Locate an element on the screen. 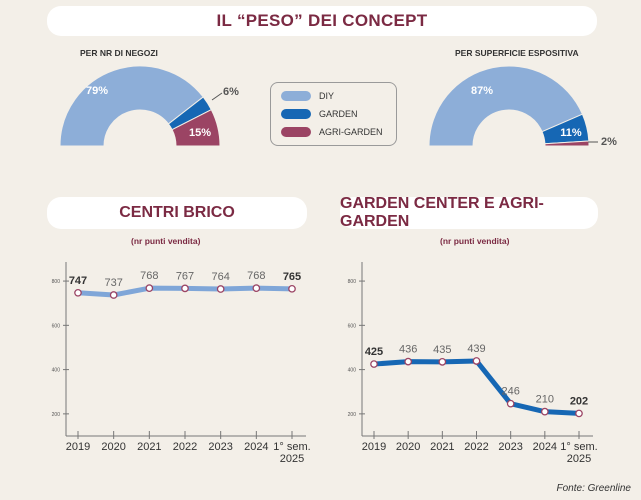  right-donut-label-diy: 87% is located at coordinates (482, 91).